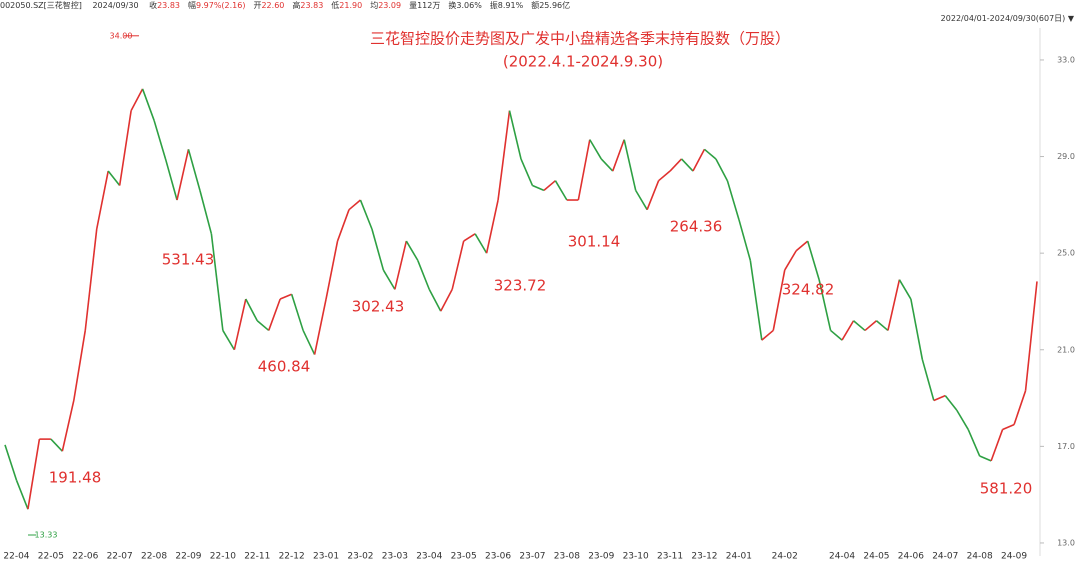  Describe the element at coordinates (464, 557) in the screenshot. I see `x-tick-label: 23-05` at that location.